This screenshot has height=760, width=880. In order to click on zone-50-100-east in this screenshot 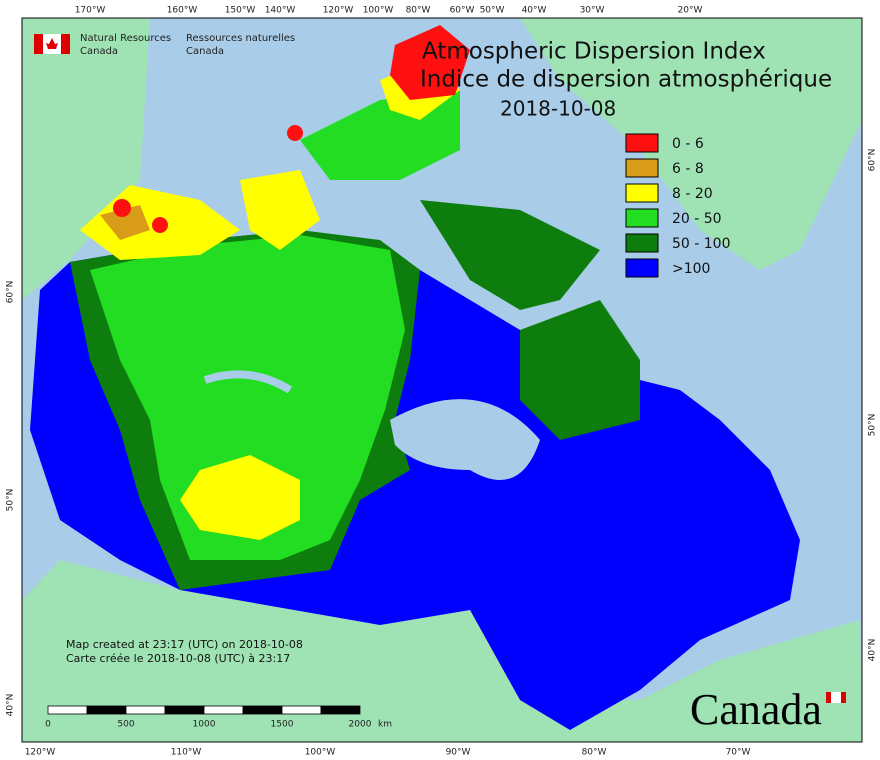, I will do `click(510, 255)`.